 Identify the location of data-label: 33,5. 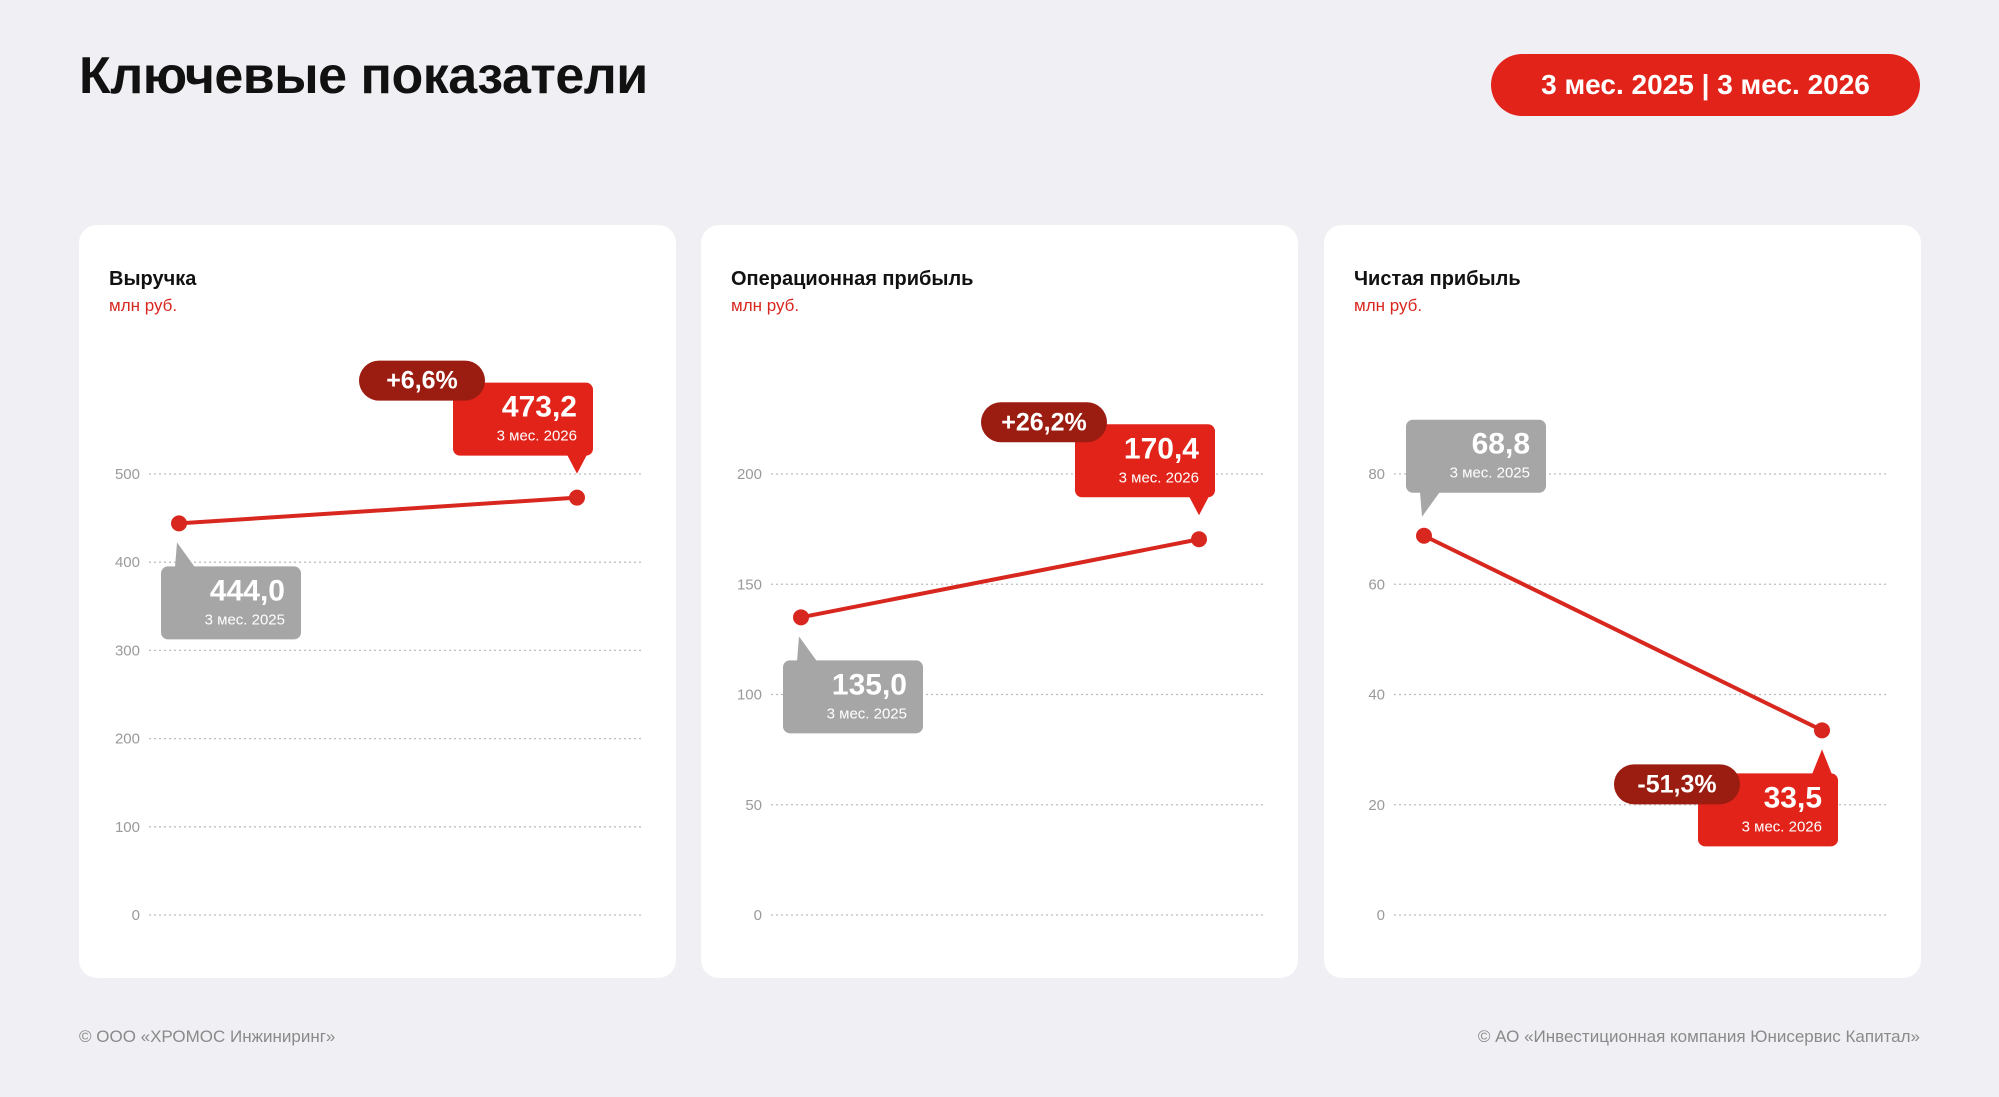
(1793, 797).